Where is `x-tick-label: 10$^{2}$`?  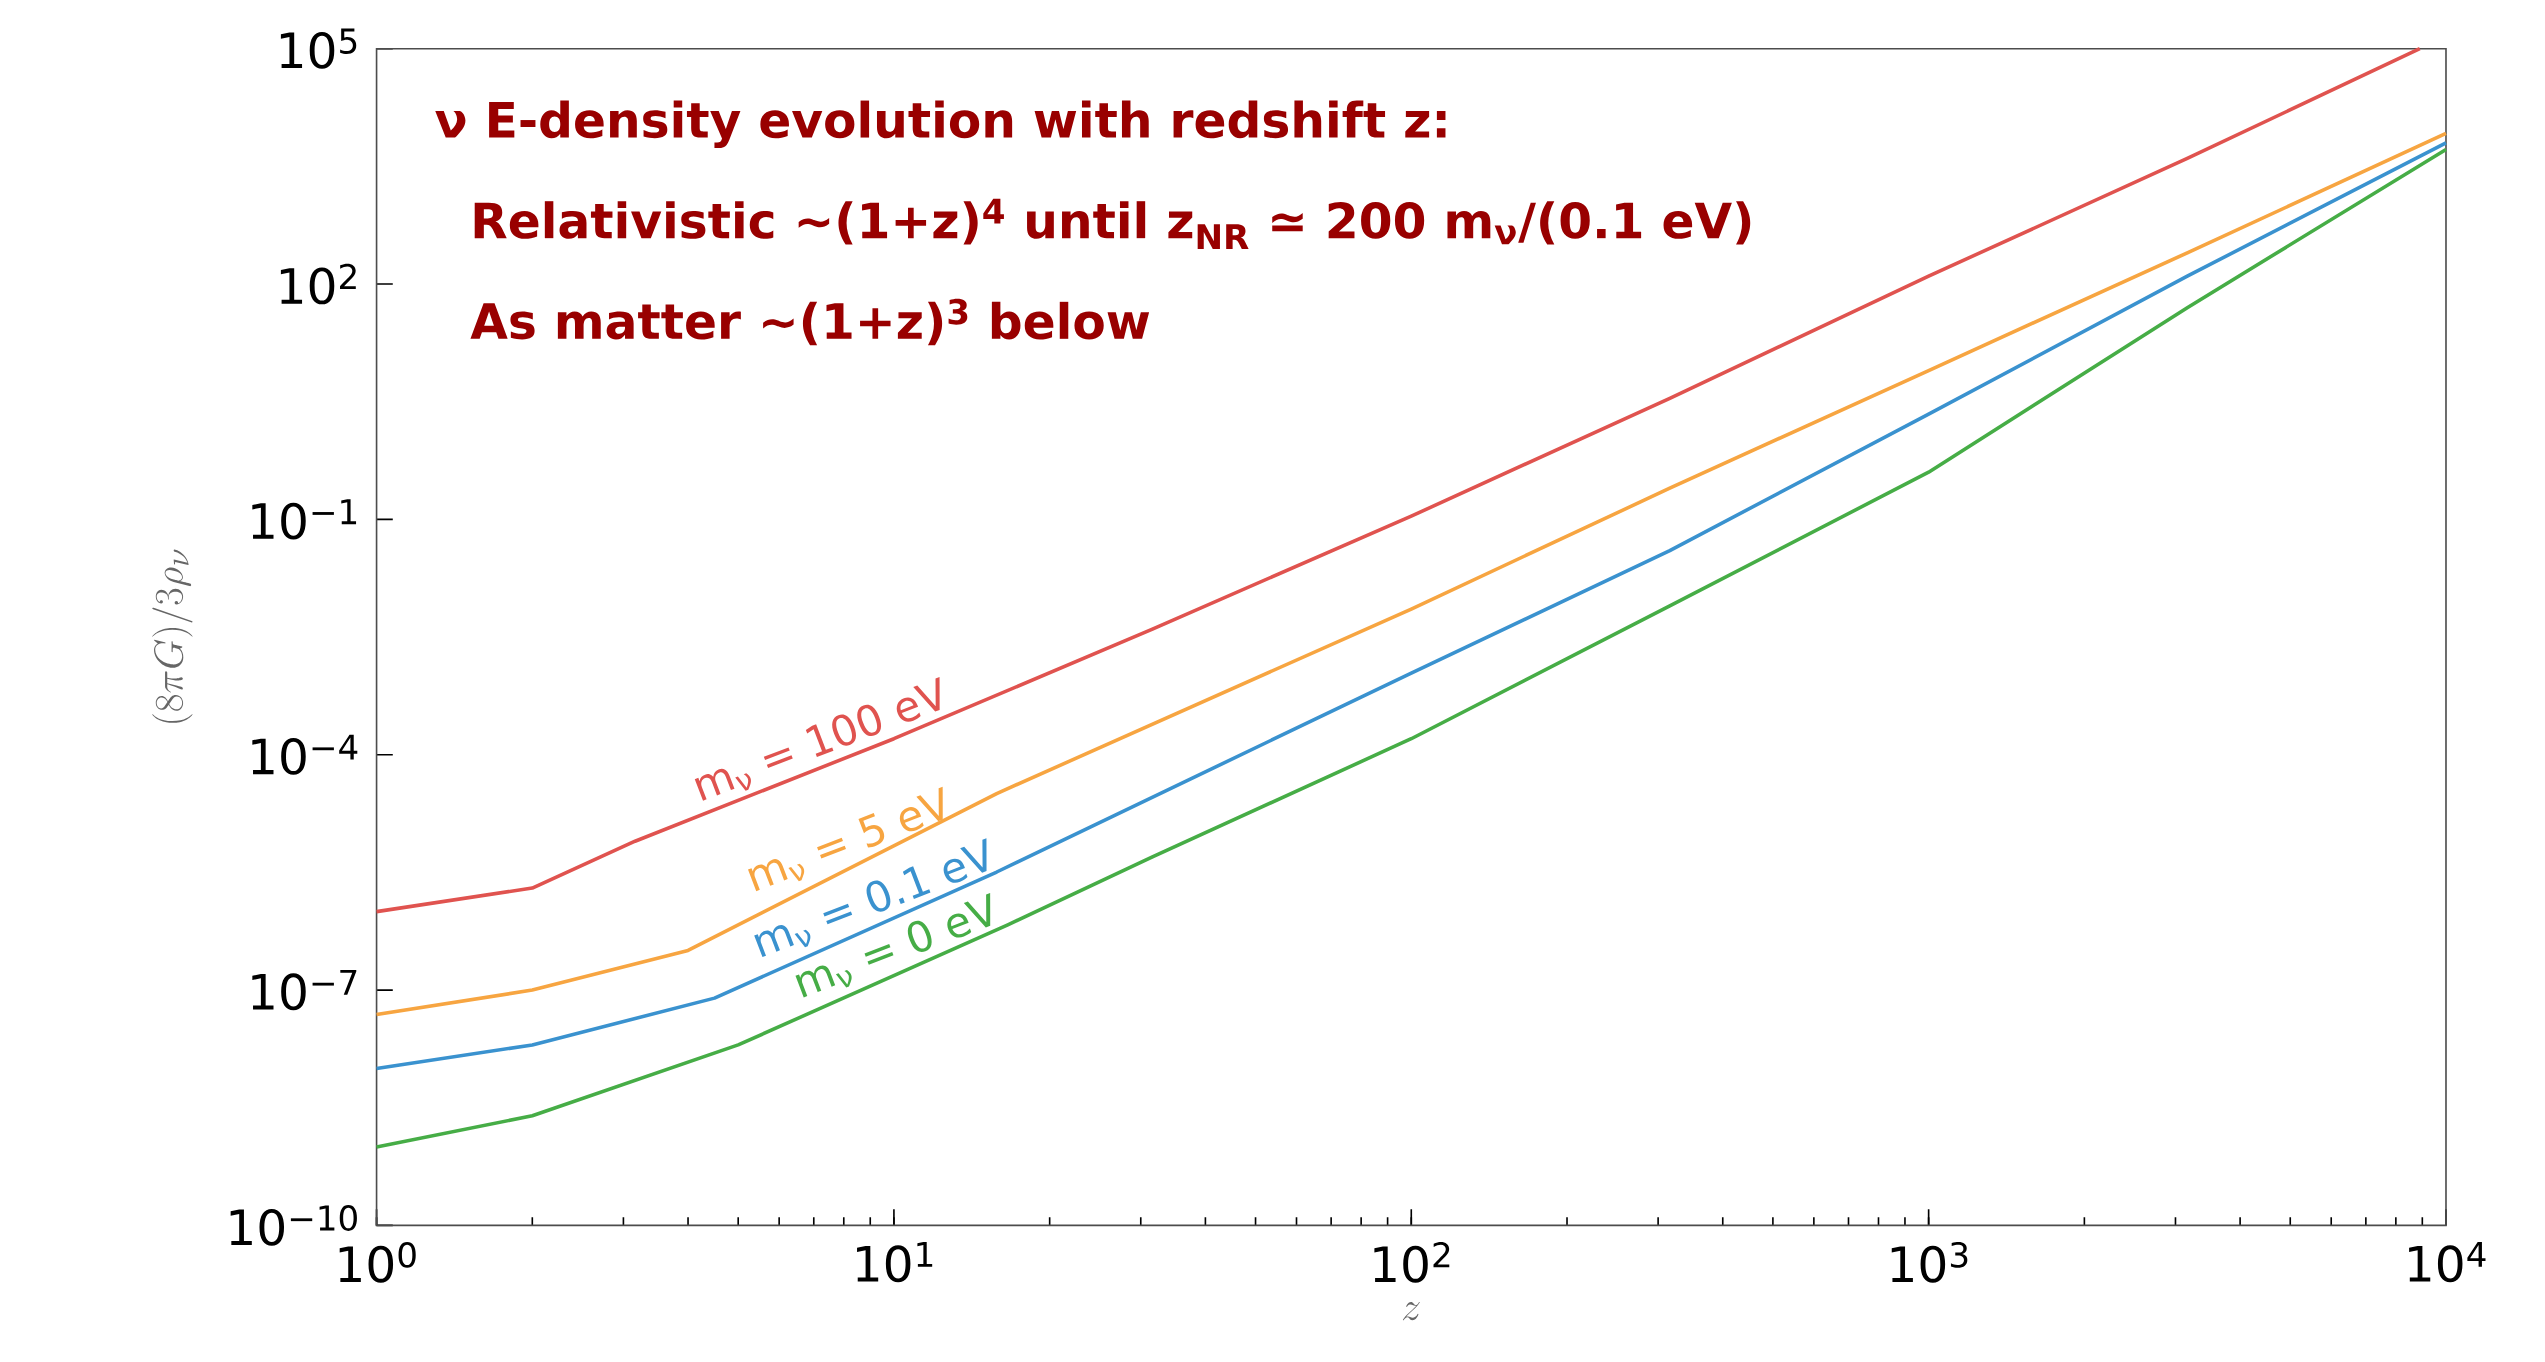 x-tick-label: 10$^{2}$ is located at coordinates (1412, 1262).